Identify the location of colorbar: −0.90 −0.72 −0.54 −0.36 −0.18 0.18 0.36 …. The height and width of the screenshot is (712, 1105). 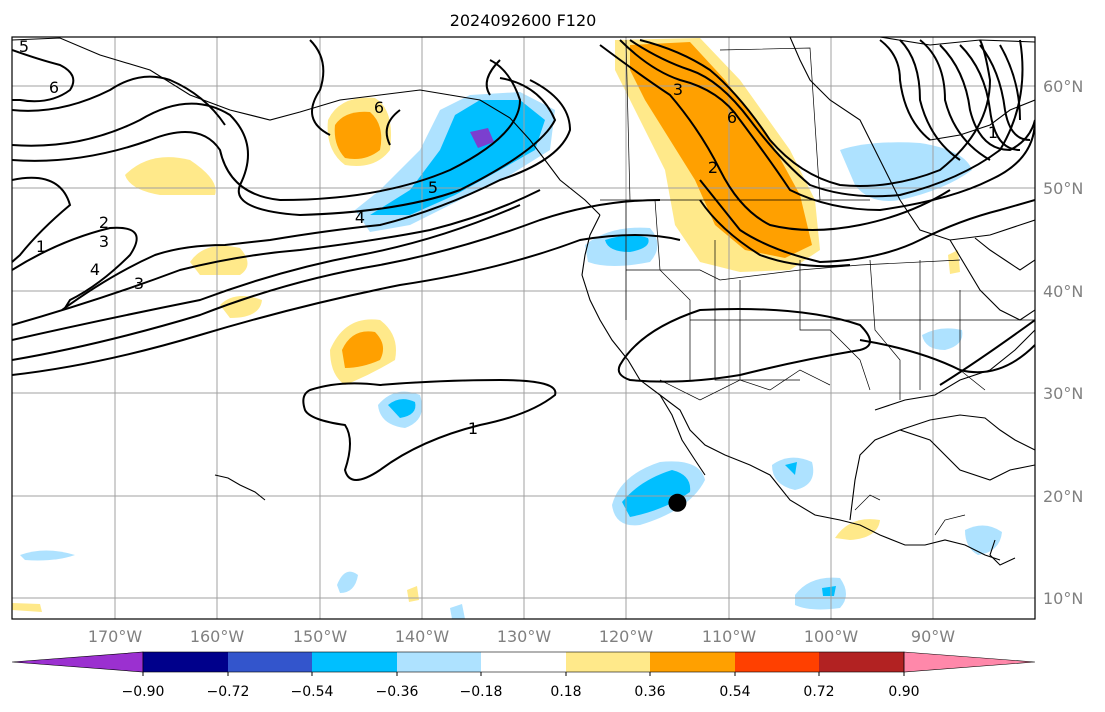
(523, 675).